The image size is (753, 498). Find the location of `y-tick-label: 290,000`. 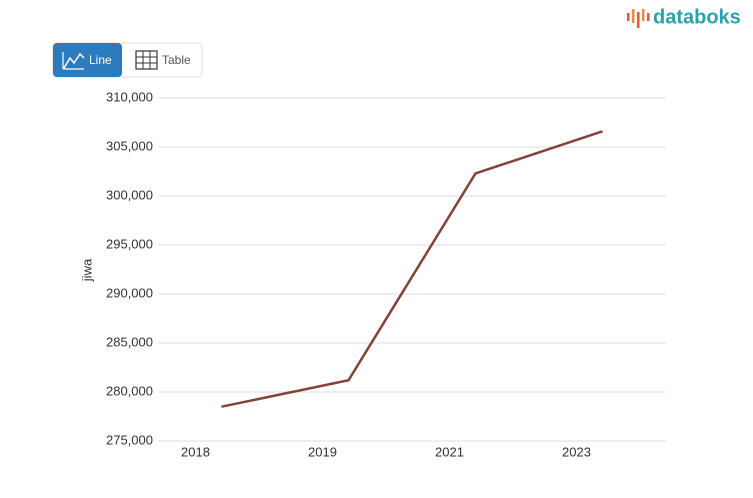

y-tick-label: 290,000 is located at coordinates (129, 292).